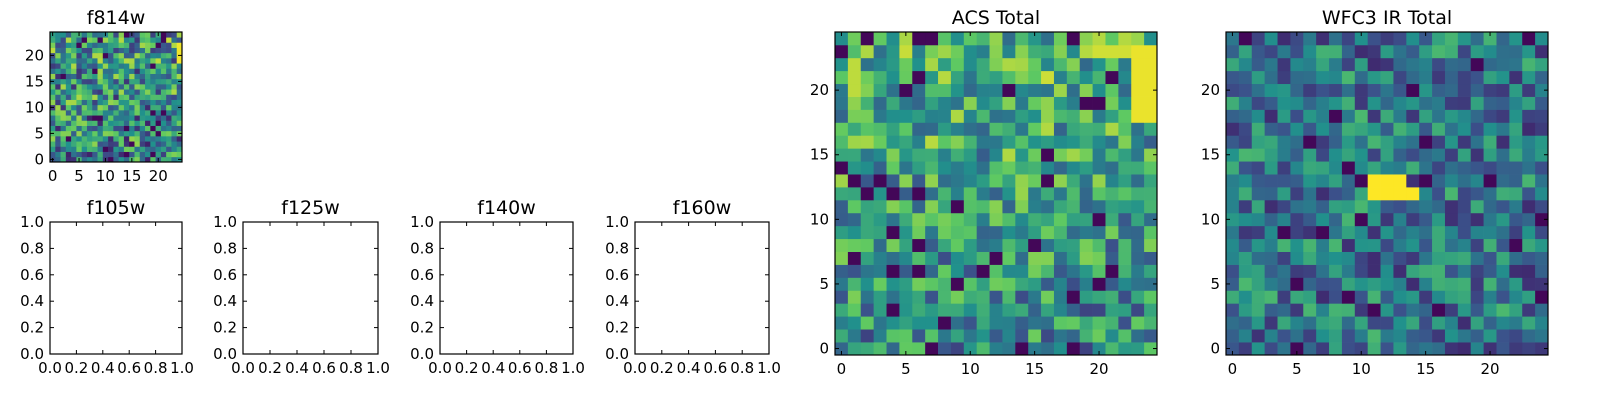 Image resolution: width=1600 pixels, height=400 pixels. What do you see at coordinates (769, 368) in the screenshot?
I see `x-tick-label: 1.0` at bounding box center [769, 368].